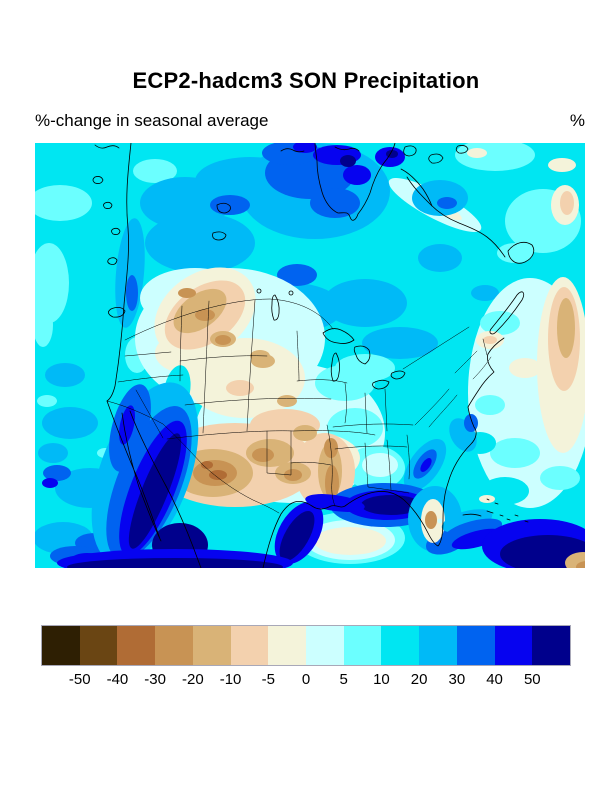 This screenshot has height=792, width=612. What do you see at coordinates (494, 679) in the screenshot?
I see `colorbar-tick-label: 40` at bounding box center [494, 679].